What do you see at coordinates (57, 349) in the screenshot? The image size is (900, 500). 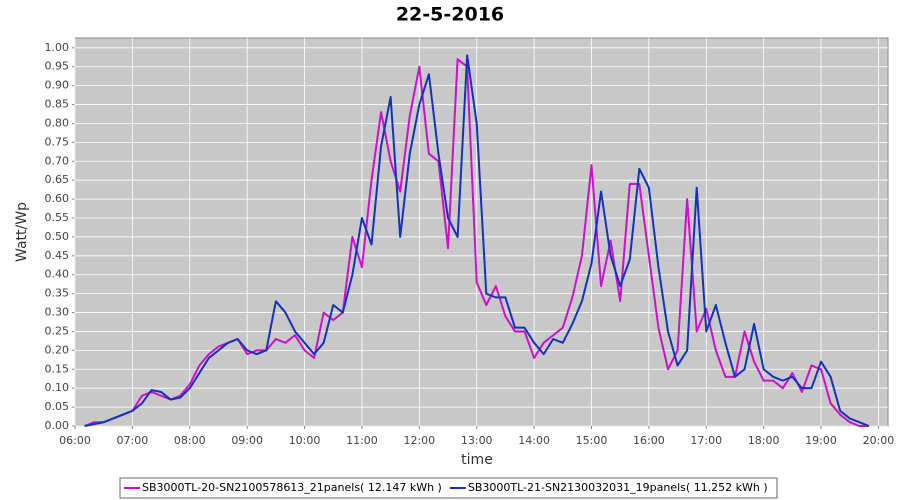 I see `y-tick-label: 0.20` at bounding box center [57, 349].